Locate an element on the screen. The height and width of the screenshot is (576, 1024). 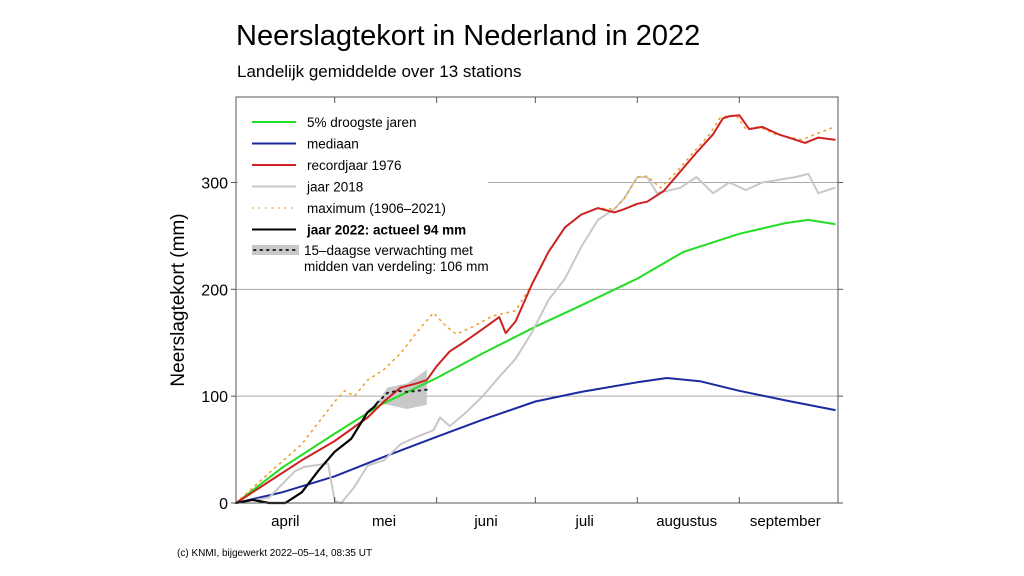
x-tick-label: augustus is located at coordinates (686, 521).